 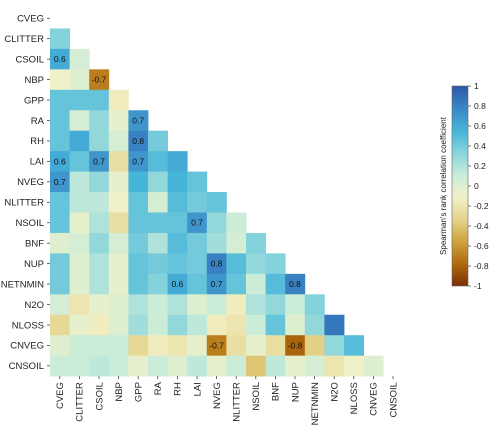 I want to click on heatmap-cell-bnf-nsoil, so click(x=256, y=243).